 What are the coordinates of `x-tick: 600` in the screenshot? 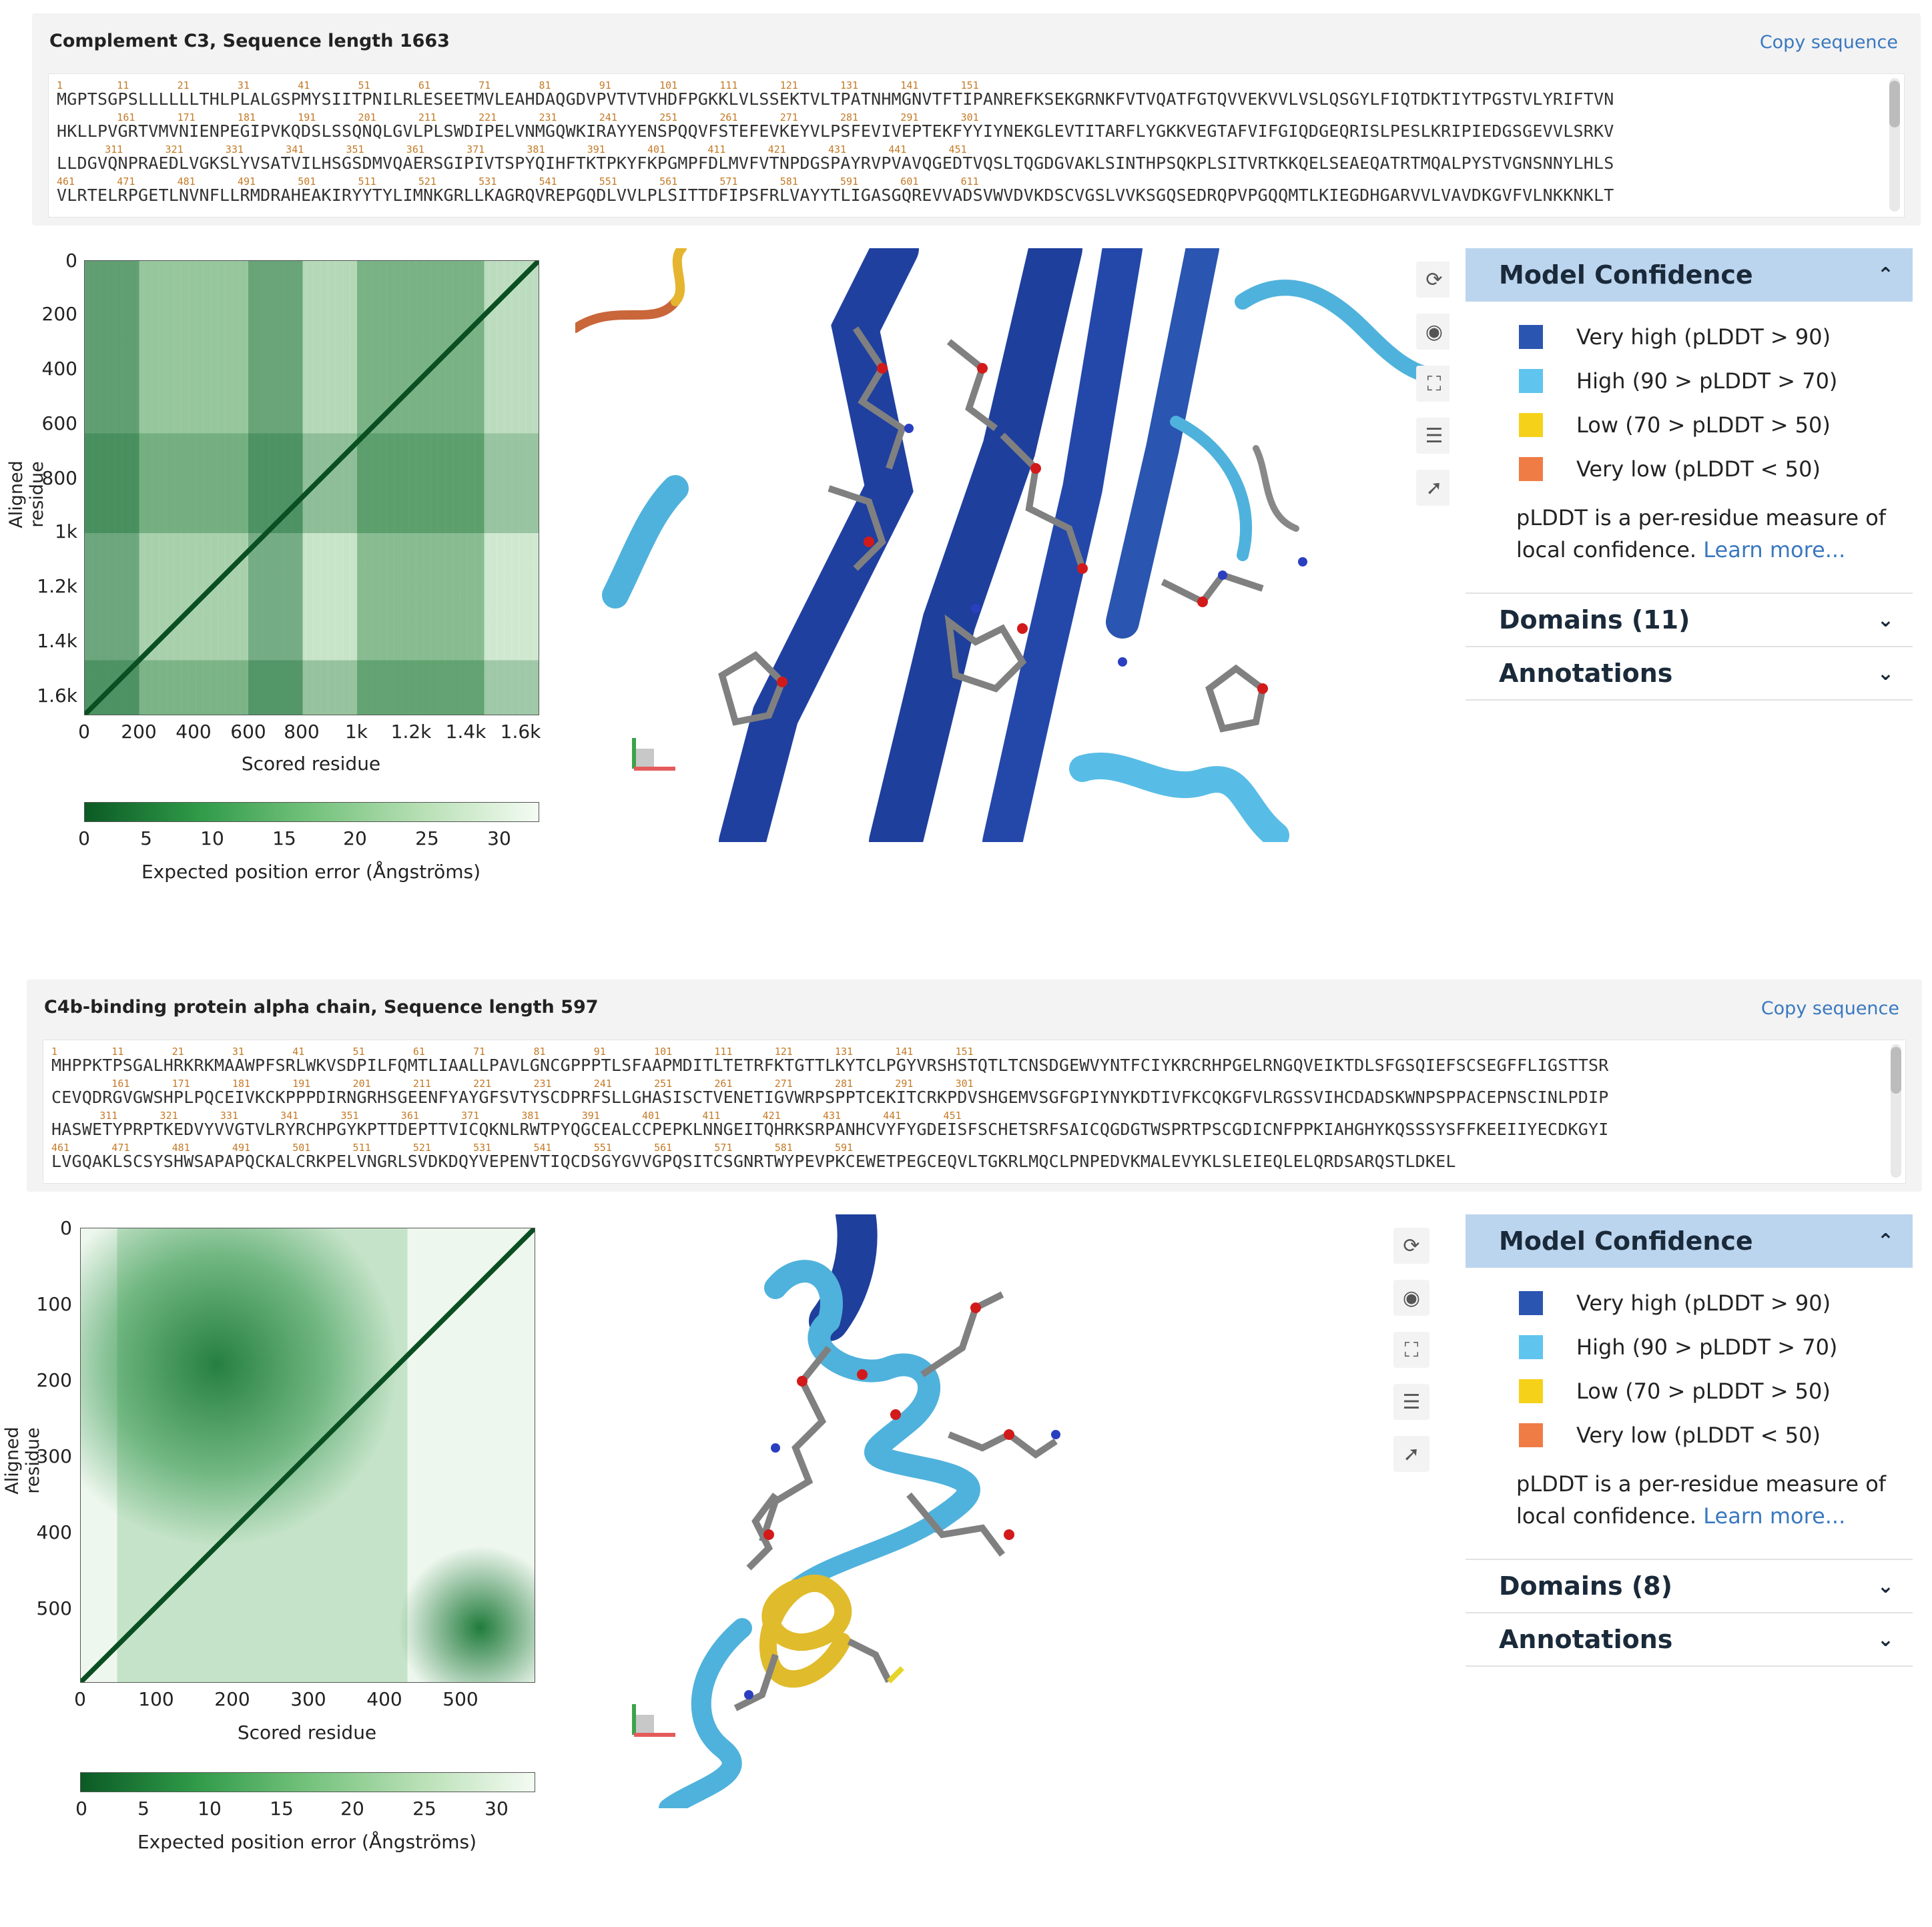 It's located at (248, 732).